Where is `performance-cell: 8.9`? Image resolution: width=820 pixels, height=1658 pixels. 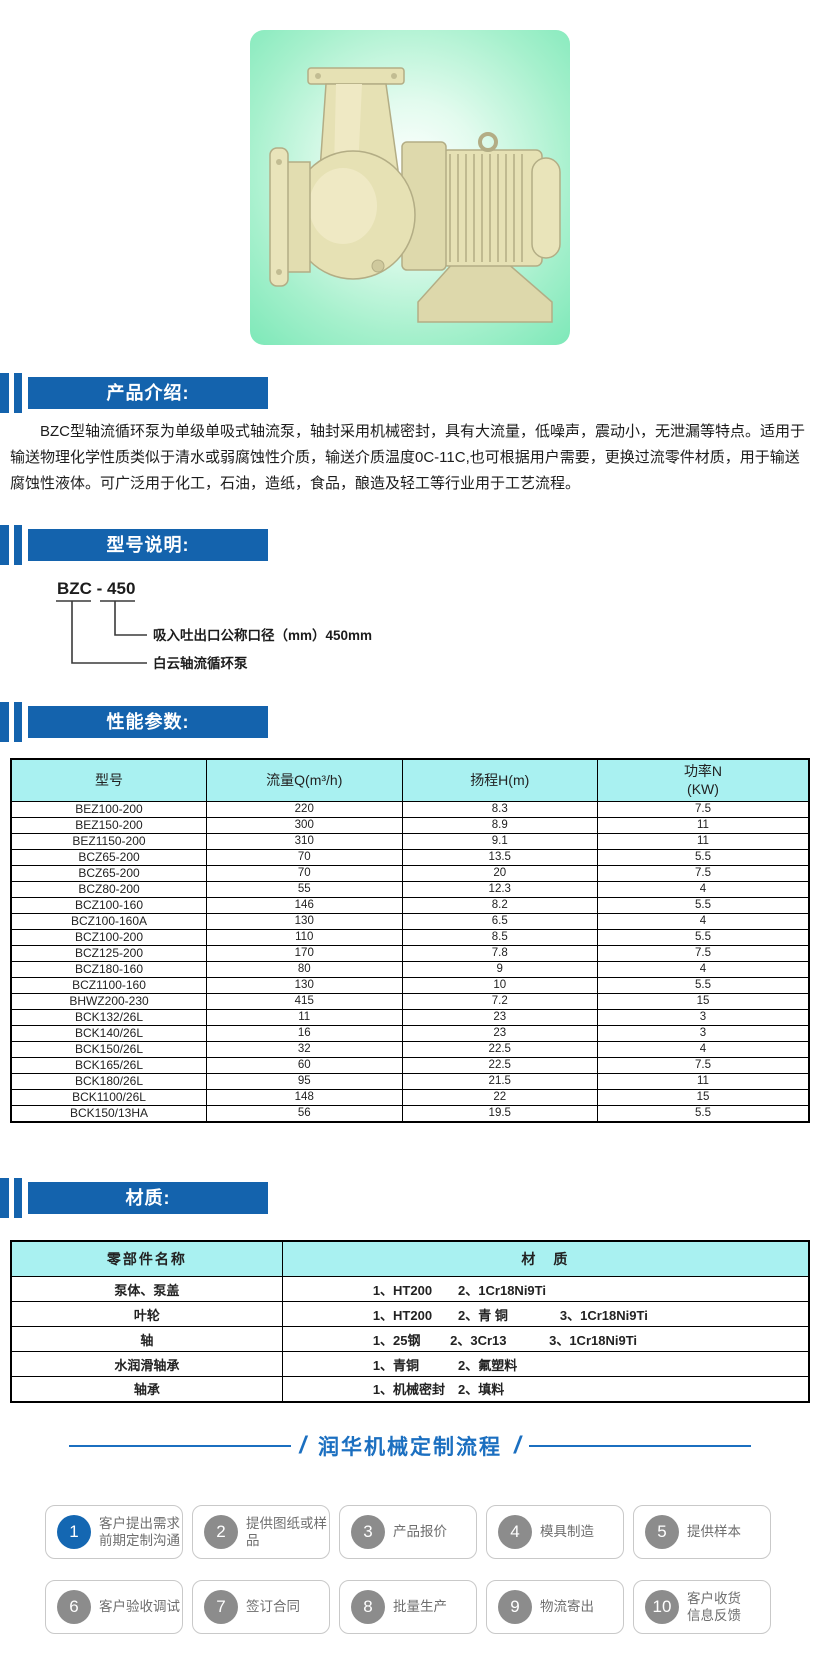 performance-cell: 8.9 is located at coordinates (499, 825).